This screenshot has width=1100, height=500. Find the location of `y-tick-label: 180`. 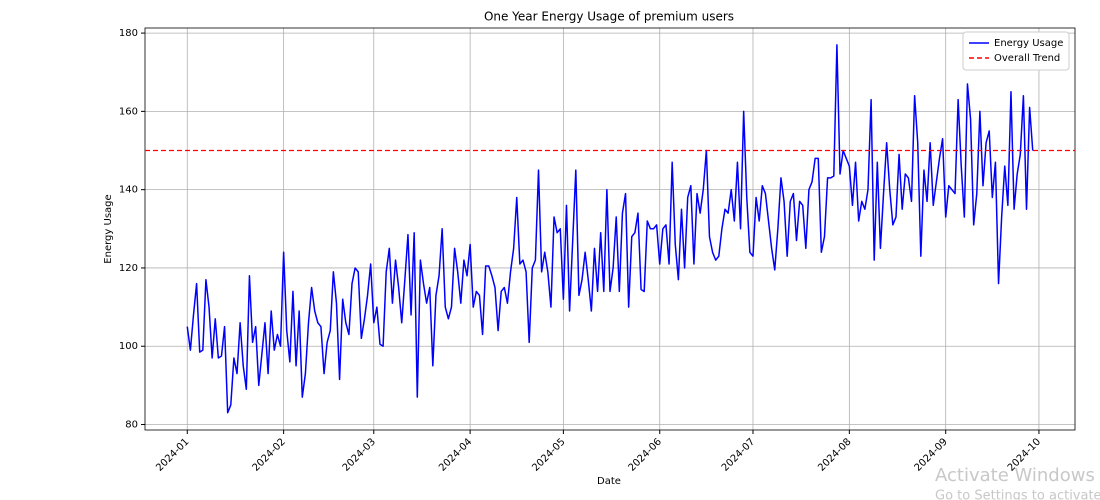

y-tick-label: 180 is located at coordinates (128, 33).